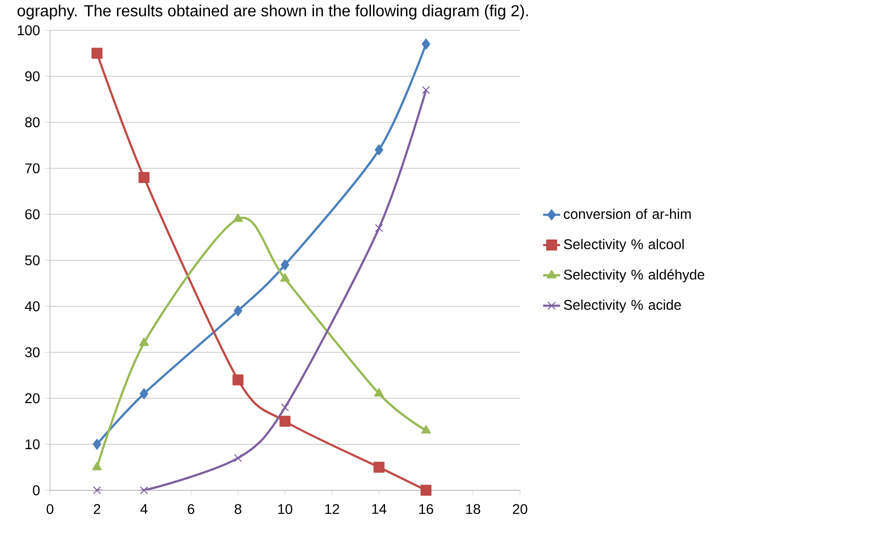 The image size is (876, 545). Describe the element at coordinates (191, 509) in the screenshot. I see `x-tick-label: 6` at that location.